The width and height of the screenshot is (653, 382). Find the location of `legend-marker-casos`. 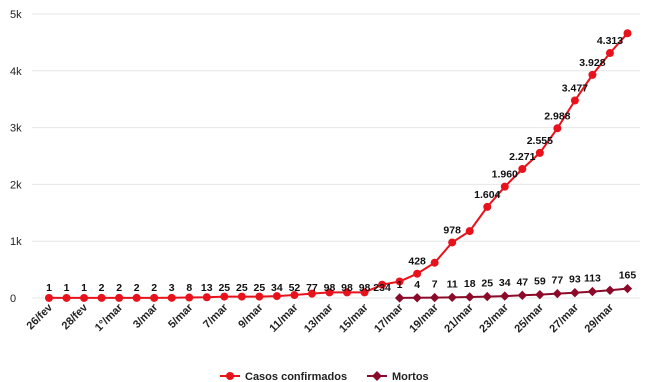

legend-marker-casos is located at coordinates (230, 376).